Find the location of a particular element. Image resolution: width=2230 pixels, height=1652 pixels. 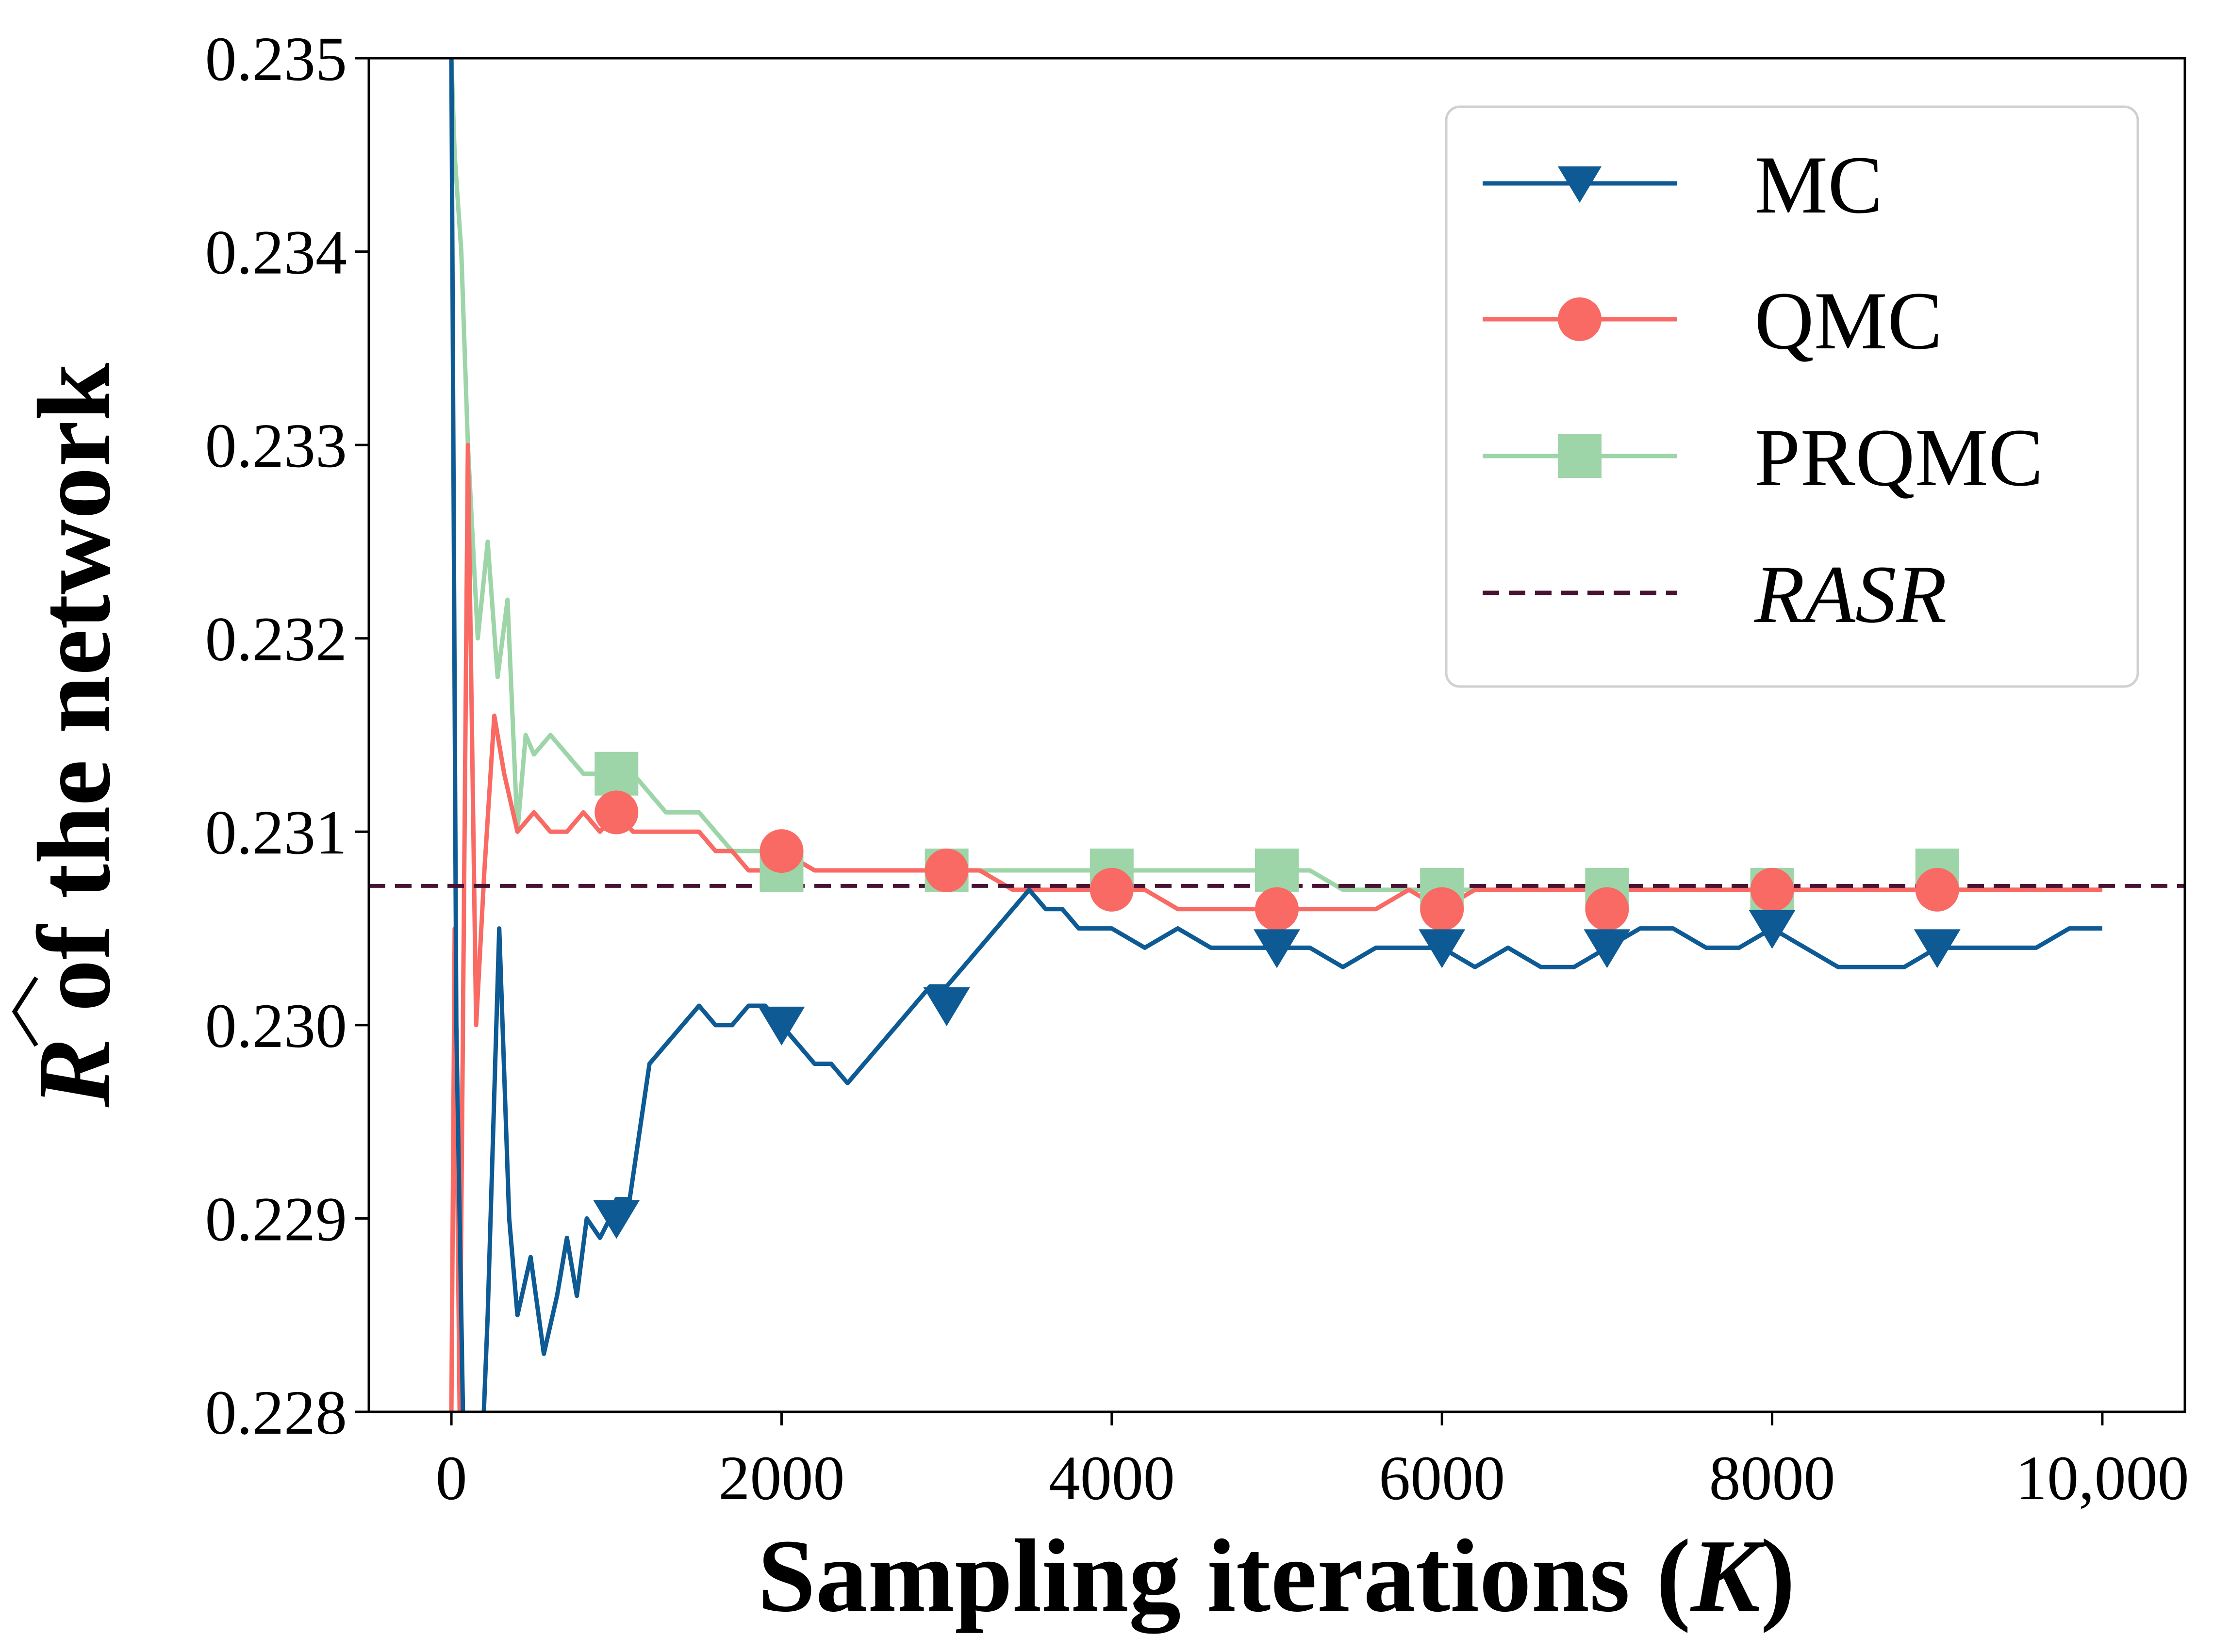

y-axis-label-suffix: of the network is located at coordinates (74, 700).